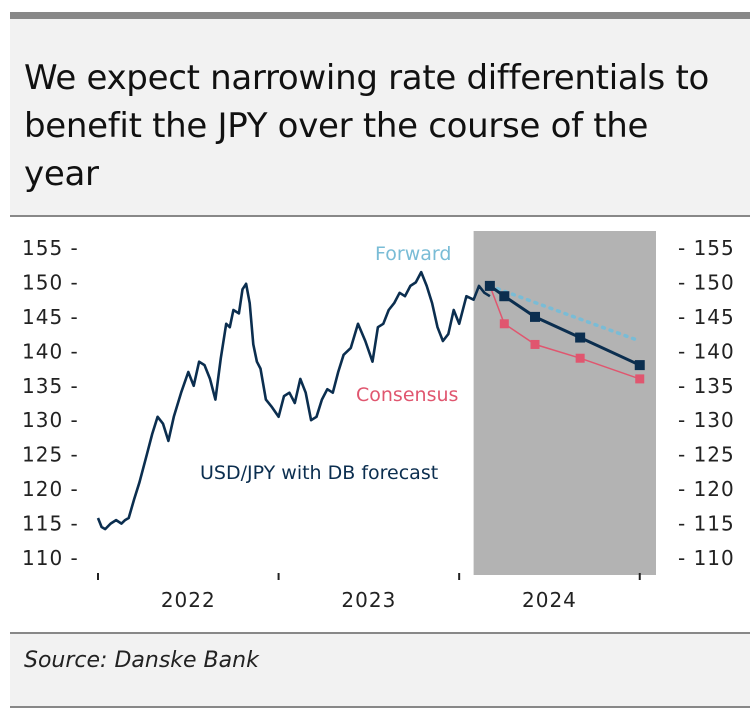  Describe the element at coordinates (549, 600) in the screenshot. I see `x-tick-label: 2024` at that location.